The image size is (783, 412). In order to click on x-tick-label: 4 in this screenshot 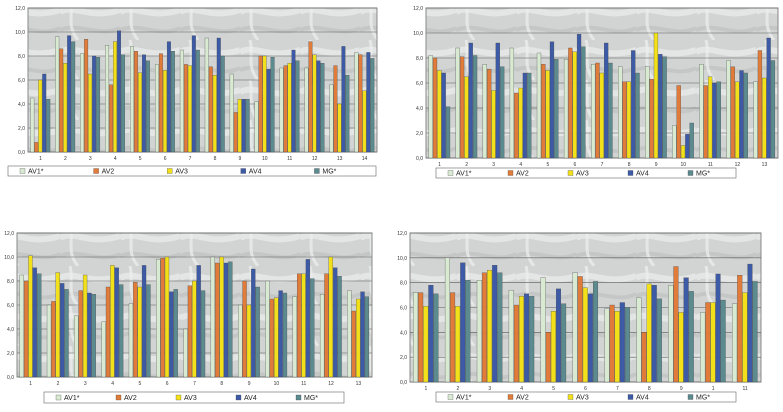, I will do `click(112, 384)`.